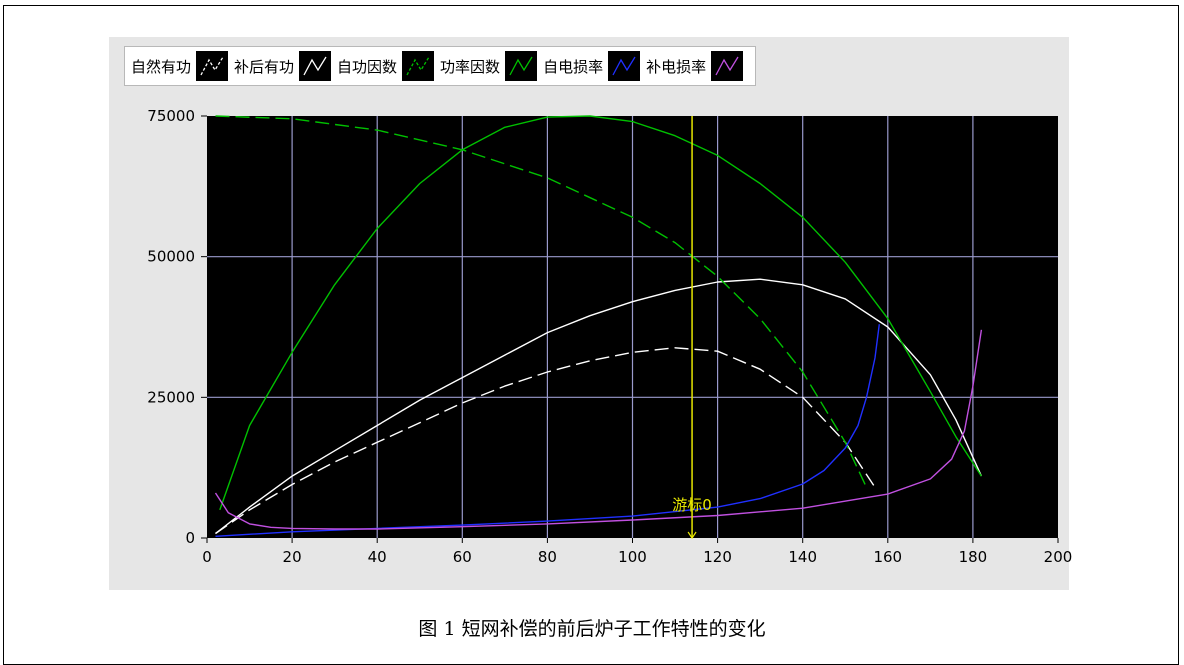  What do you see at coordinates (264, 66) in the screenshot?
I see `legend-label: 补后有功` at bounding box center [264, 66].